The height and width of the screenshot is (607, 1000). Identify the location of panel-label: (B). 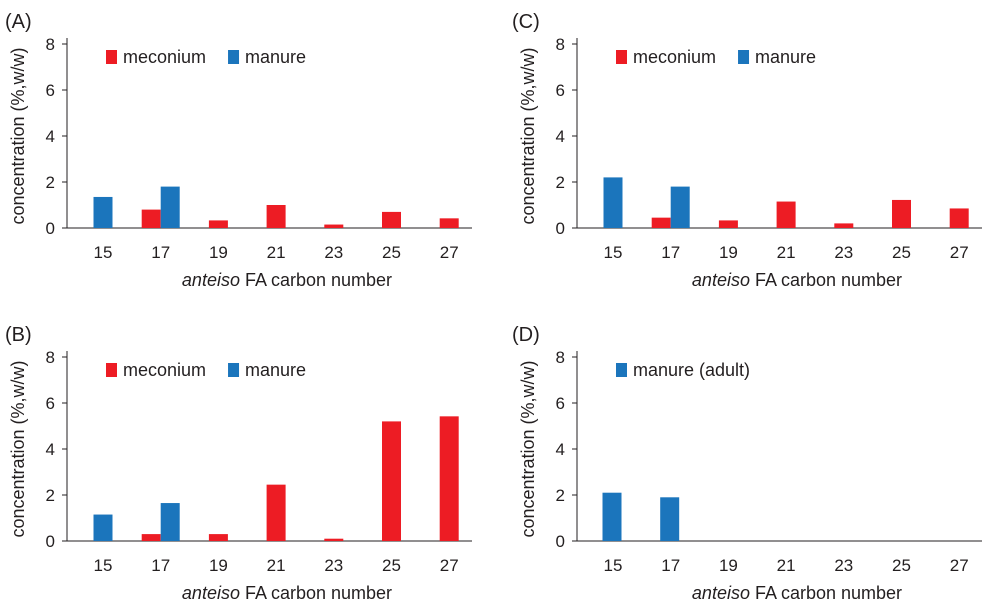
(18, 335).